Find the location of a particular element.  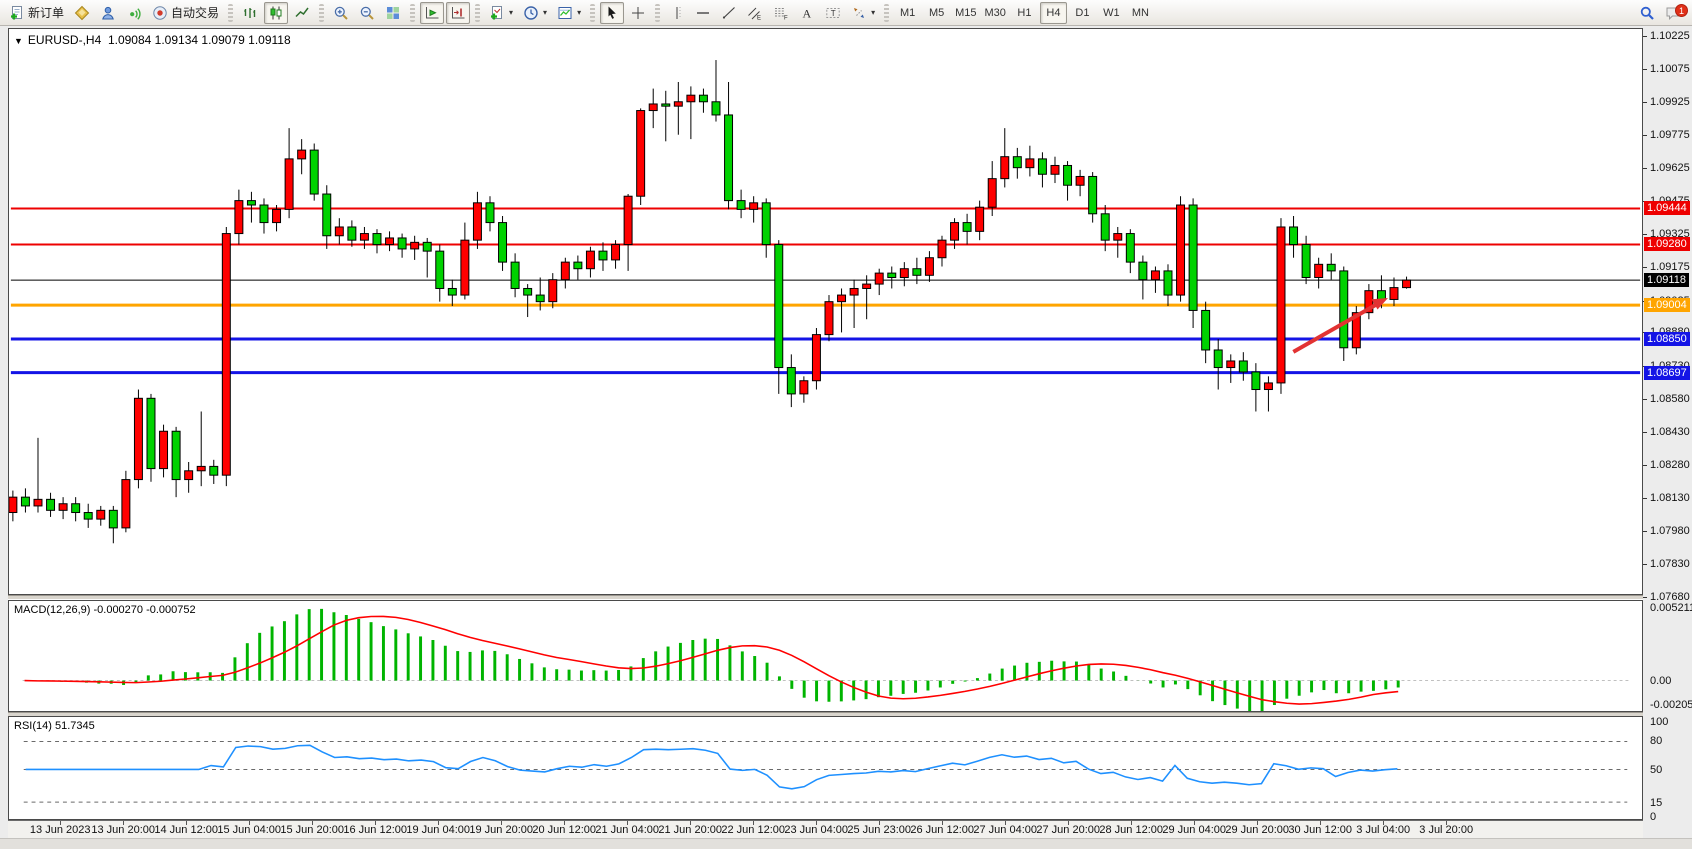

zoom-out-button is located at coordinates (367, 13).